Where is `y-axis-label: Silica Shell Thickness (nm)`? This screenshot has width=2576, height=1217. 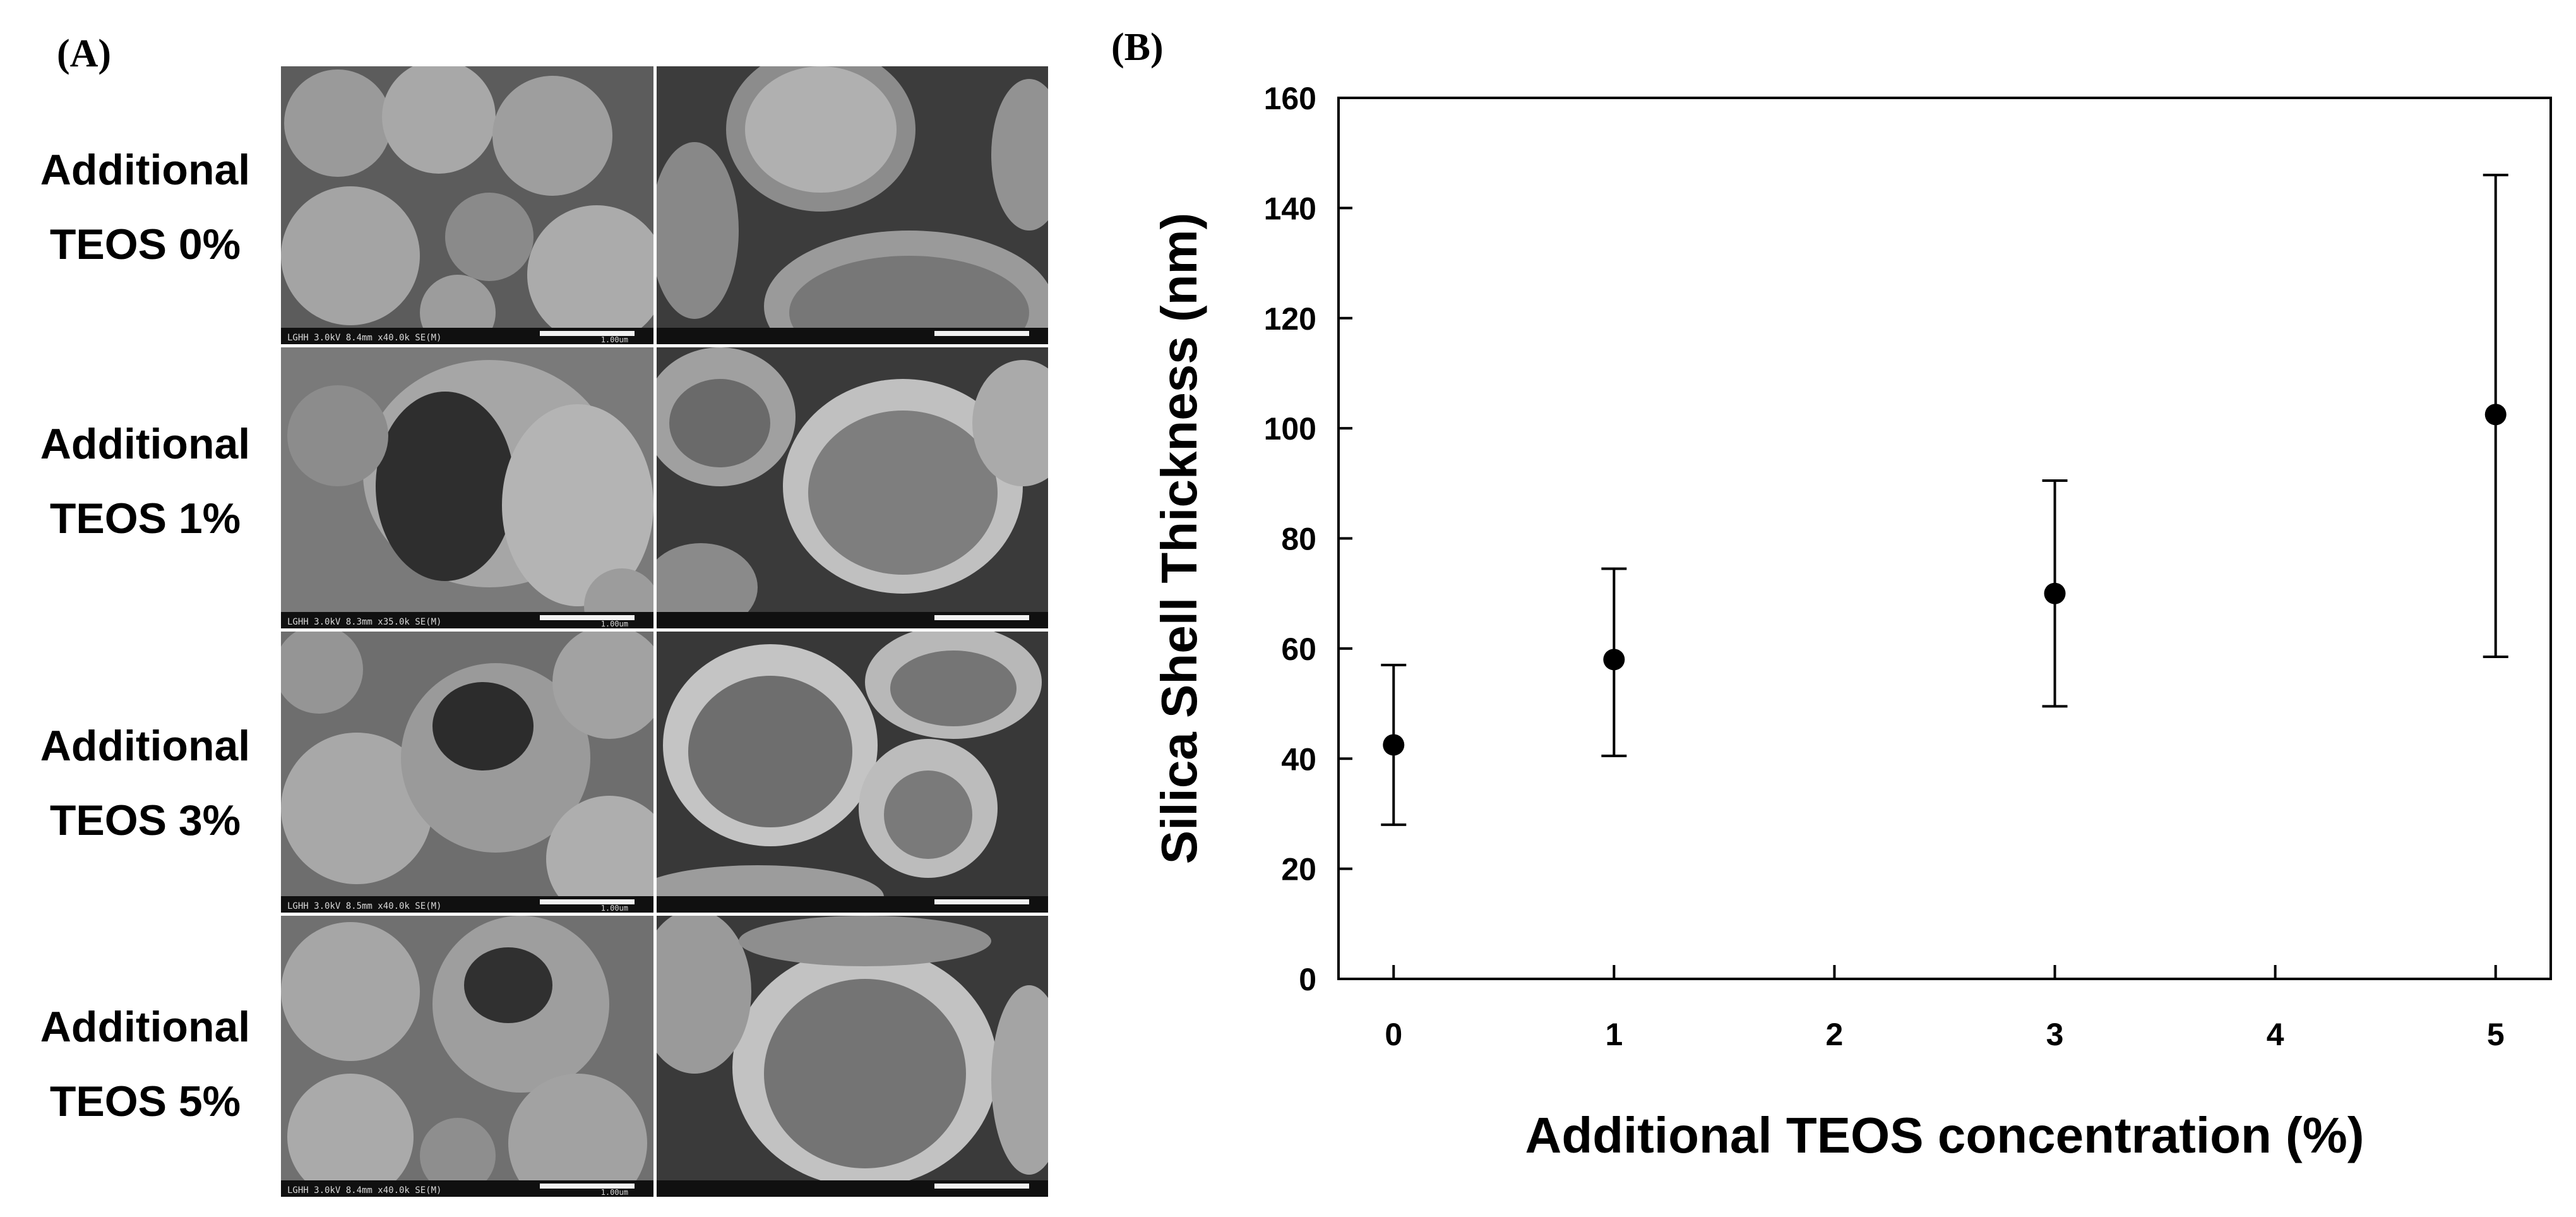
y-axis-label: Silica Shell Thickness (nm) is located at coordinates (1179, 538).